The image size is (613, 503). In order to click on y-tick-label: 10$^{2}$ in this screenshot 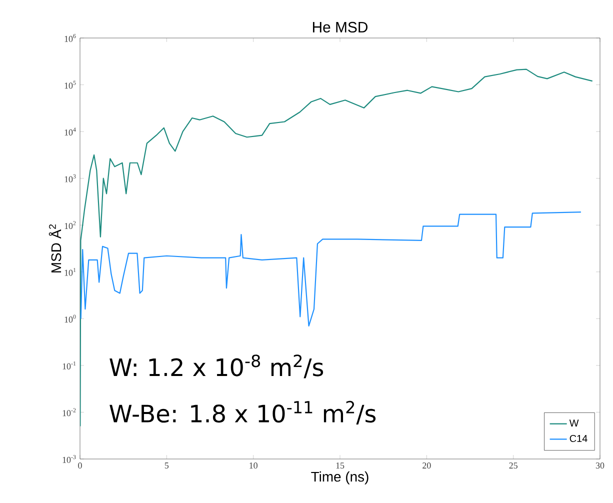, I will do `click(70, 225)`.